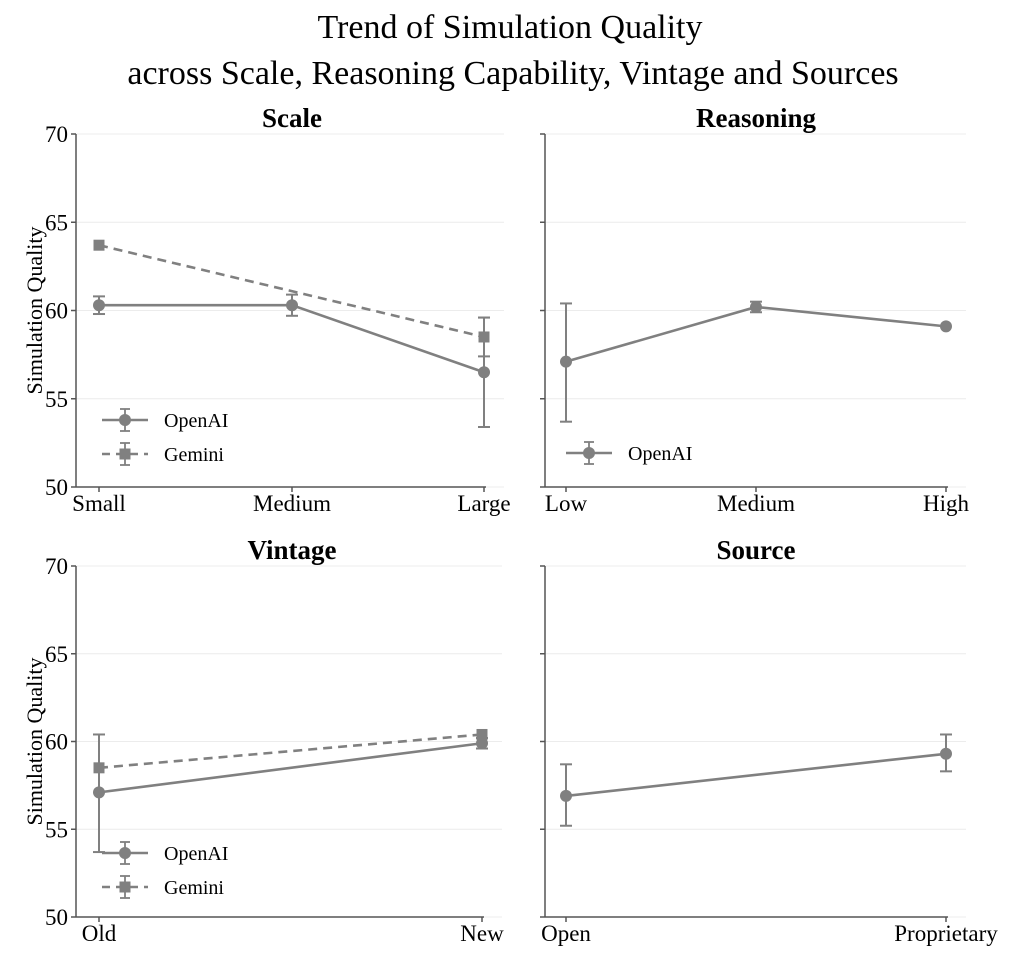 This screenshot has height=964, width=1036. Describe the element at coordinates (482, 933) in the screenshot. I see `x-tick-label: New` at that location.